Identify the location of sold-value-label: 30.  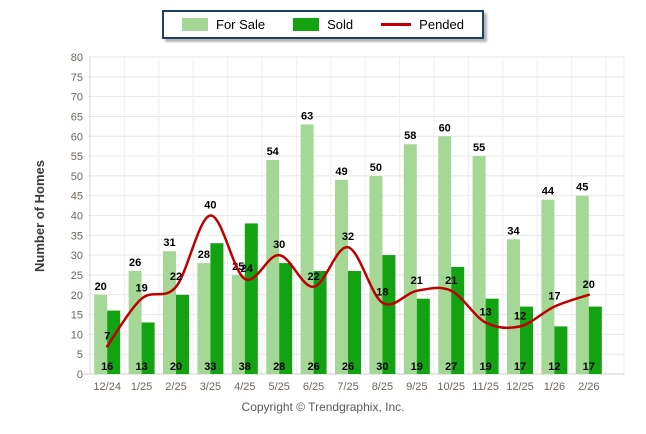
(382, 367).